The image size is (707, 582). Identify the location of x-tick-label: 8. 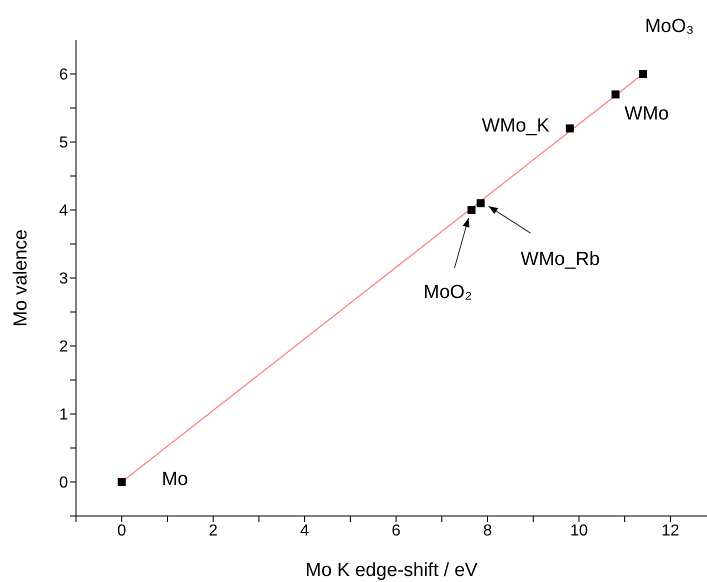
(487, 531).